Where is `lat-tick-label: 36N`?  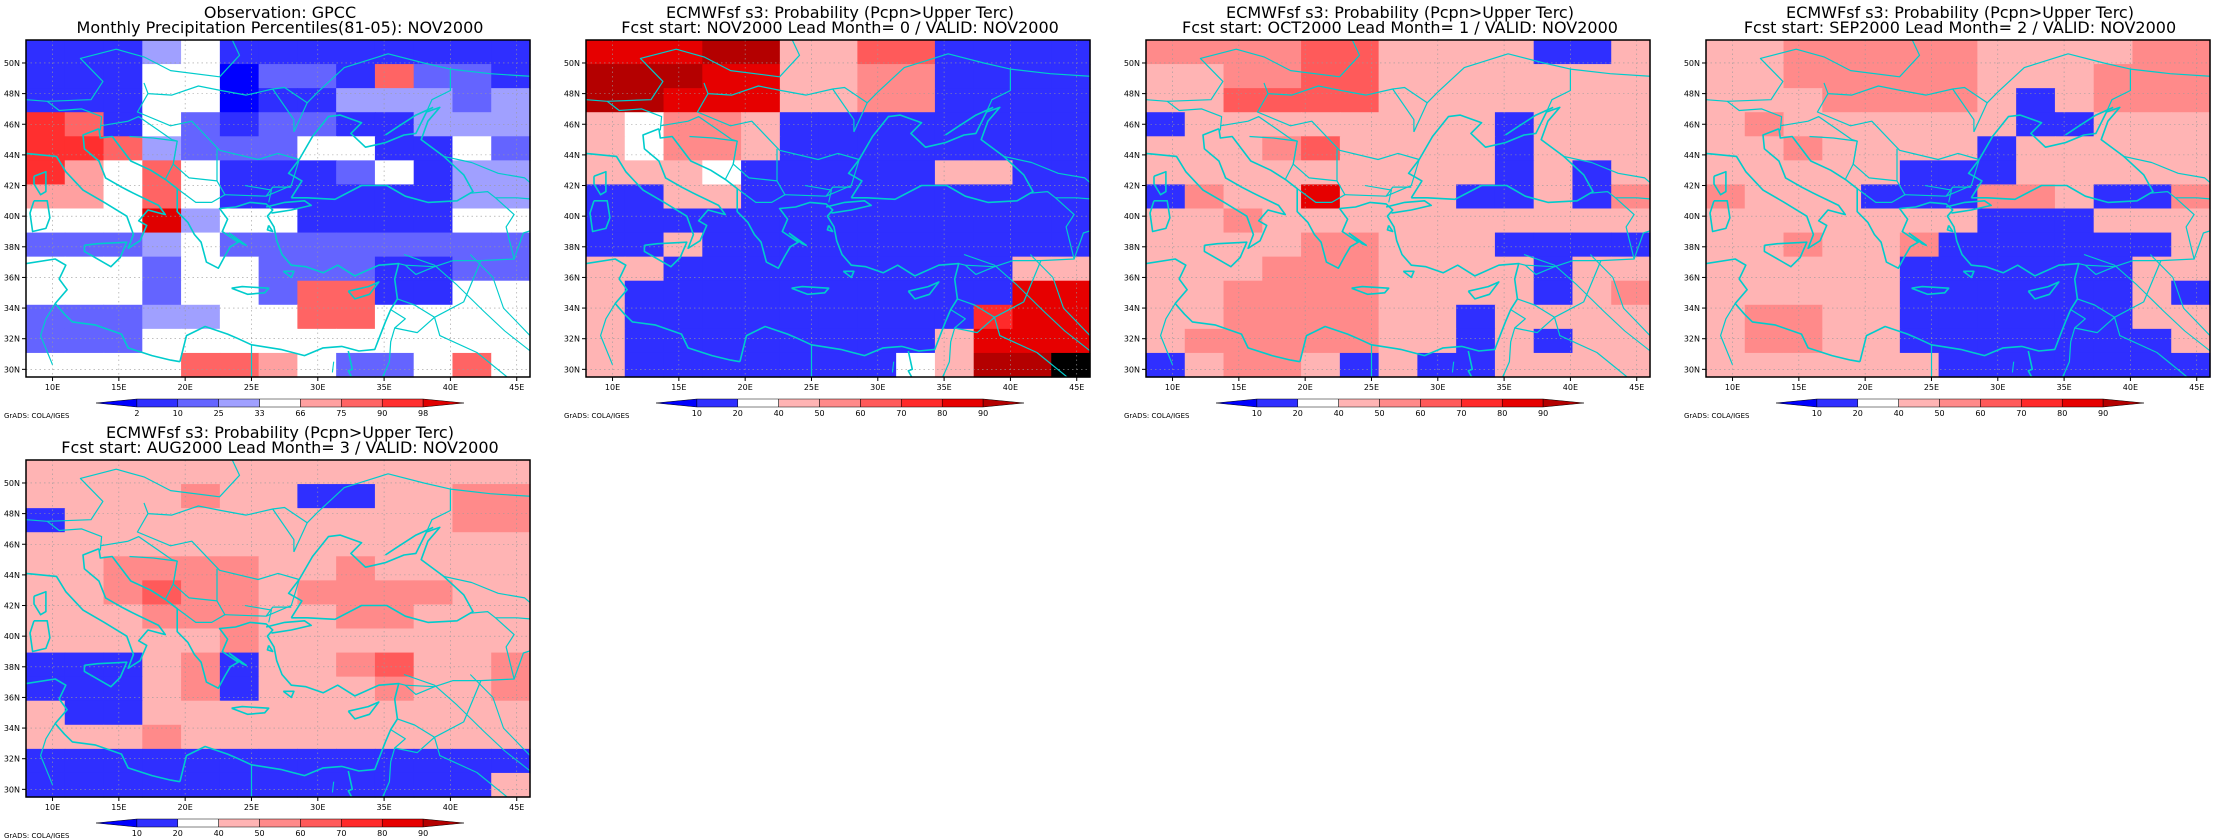
lat-tick-label: 36N is located at coordinates (1692, 277).